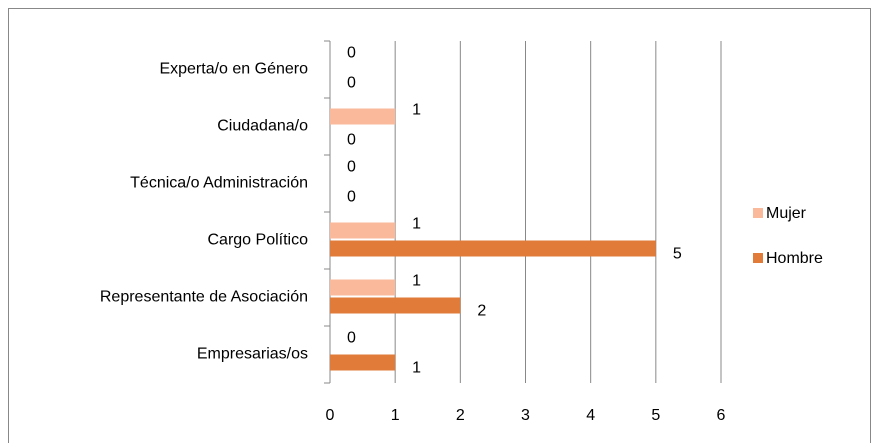  I want to click on legend-label: Hombre, so click(794, 258).